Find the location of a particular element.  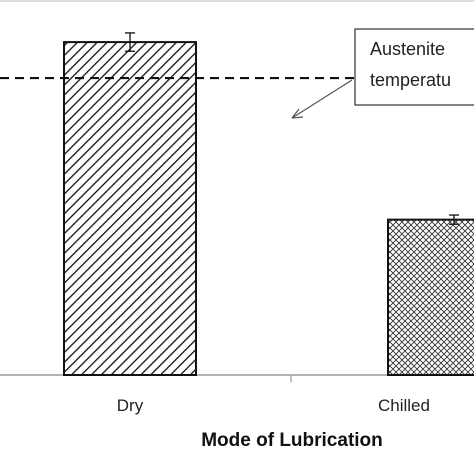

annotation-line-1: Austenite is located at coordinates (407, 49).